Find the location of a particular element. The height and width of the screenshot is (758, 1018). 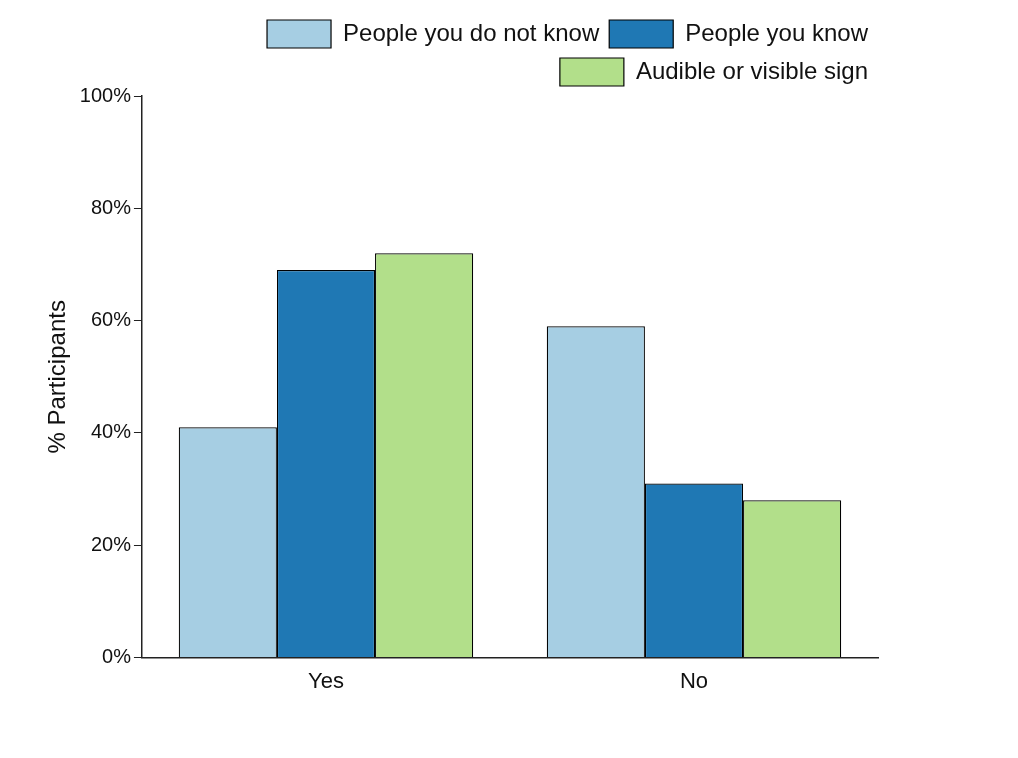

y-tick-label: 60% is located at coordinates (111, 319).